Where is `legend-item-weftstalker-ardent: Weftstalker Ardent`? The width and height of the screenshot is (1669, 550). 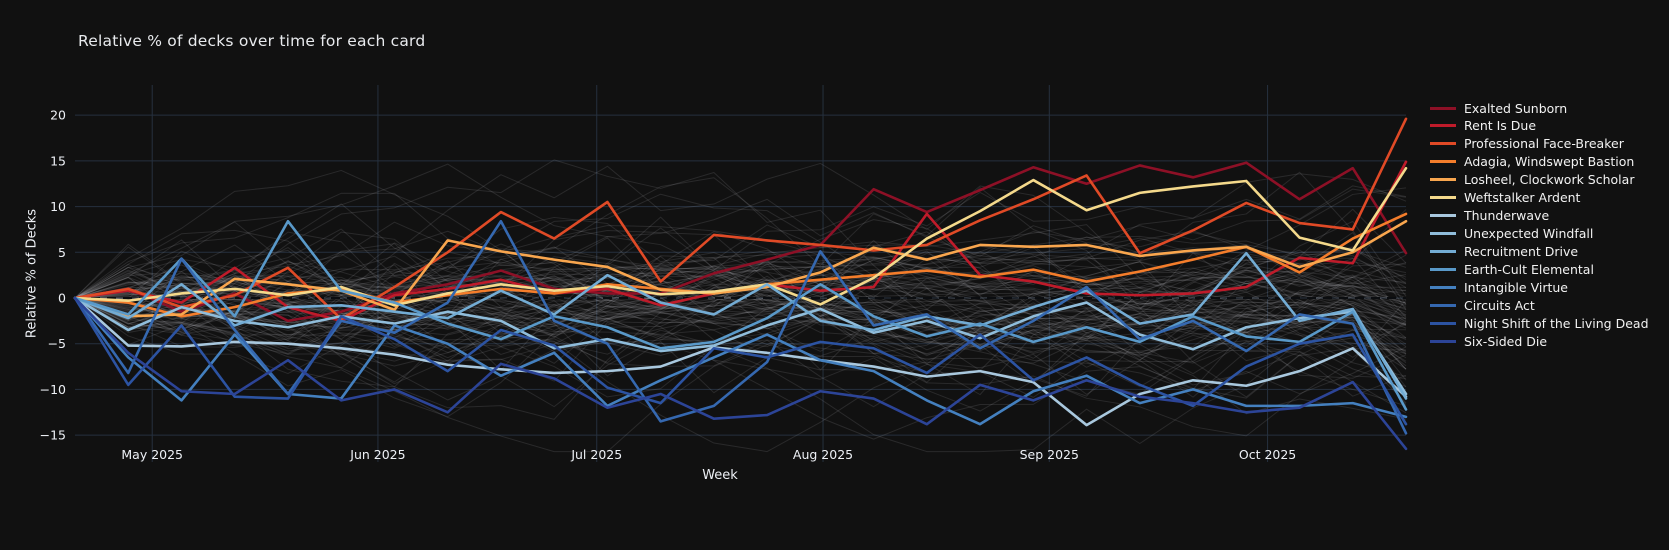 legend-item-weftstalker-ardent: Weftstalker Ardent is located at coordinates (1505, 198).